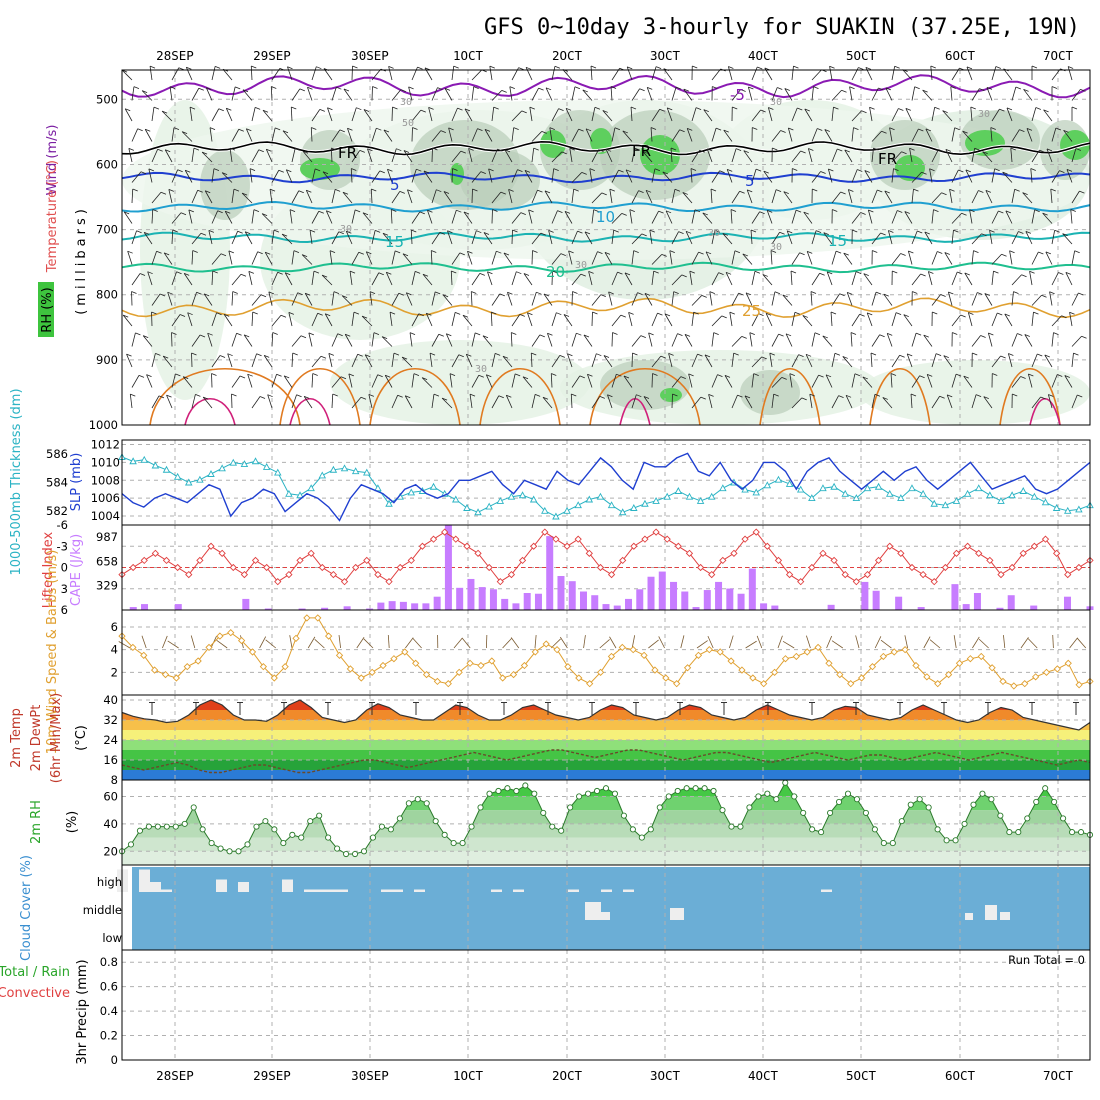  What do you see at coordinates (426, 674) in the screenshot?
I see `wind10m-speed-point` at bounding box center [426, 674].